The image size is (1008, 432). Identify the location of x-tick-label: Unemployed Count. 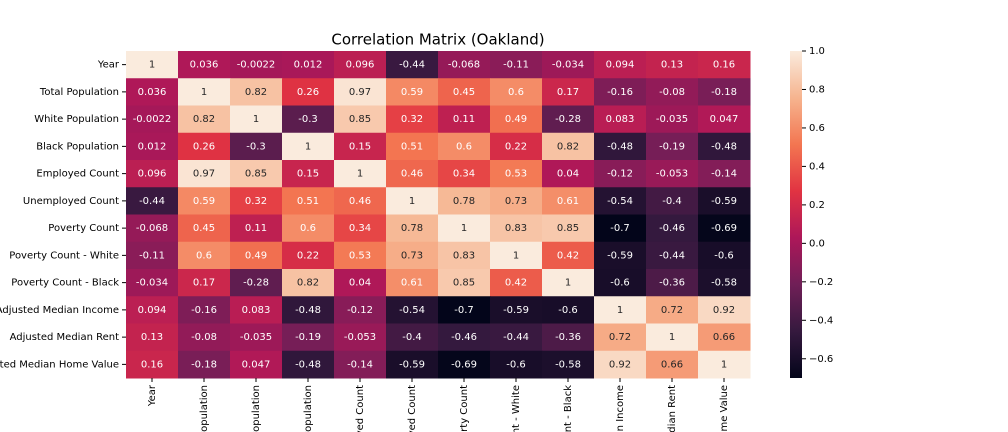
(412, 408).